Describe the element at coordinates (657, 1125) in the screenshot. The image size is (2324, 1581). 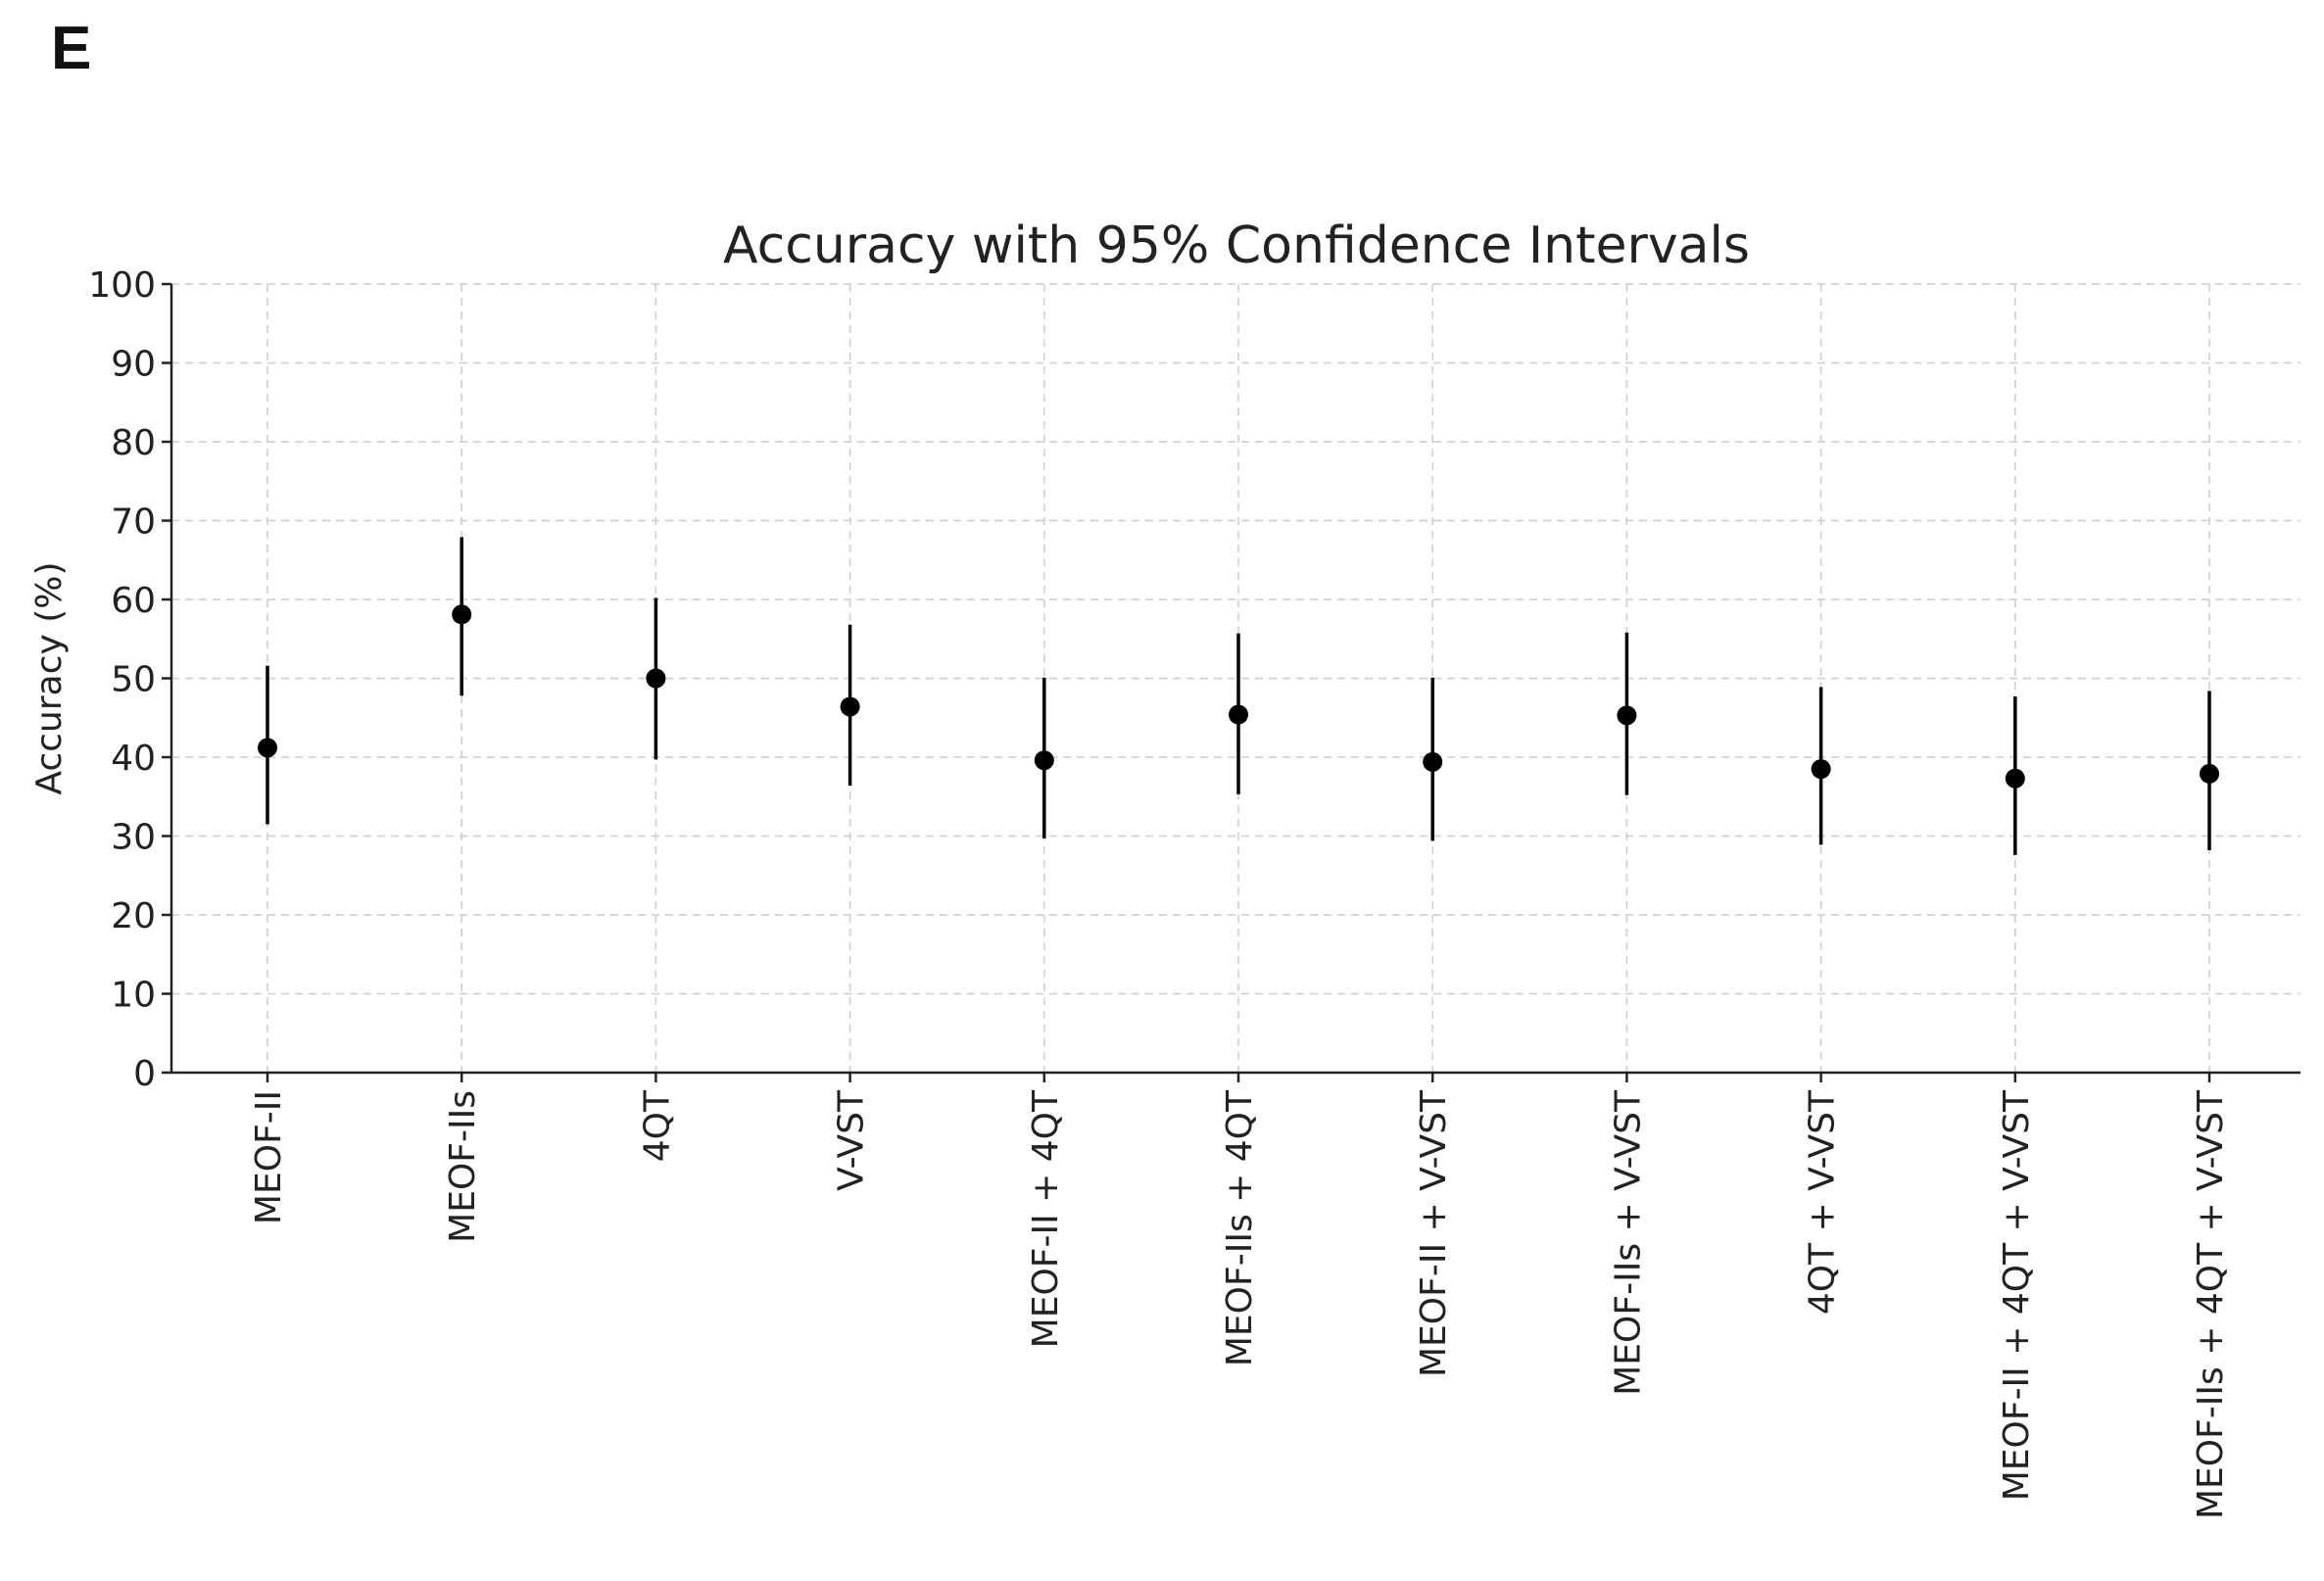
I see `x-tick-label: 4QT` at that location.